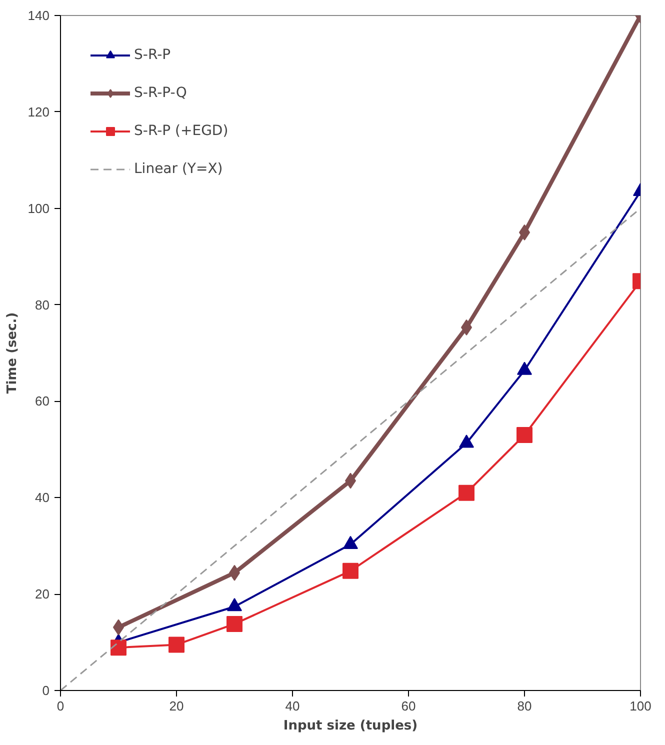 The width and height of the screenshot is (665, 745). What do you see at coordinates (350, 726) in the screenshot?
I see `x-axis-title: Input size (tuples)` at bounding box center [350, 726].